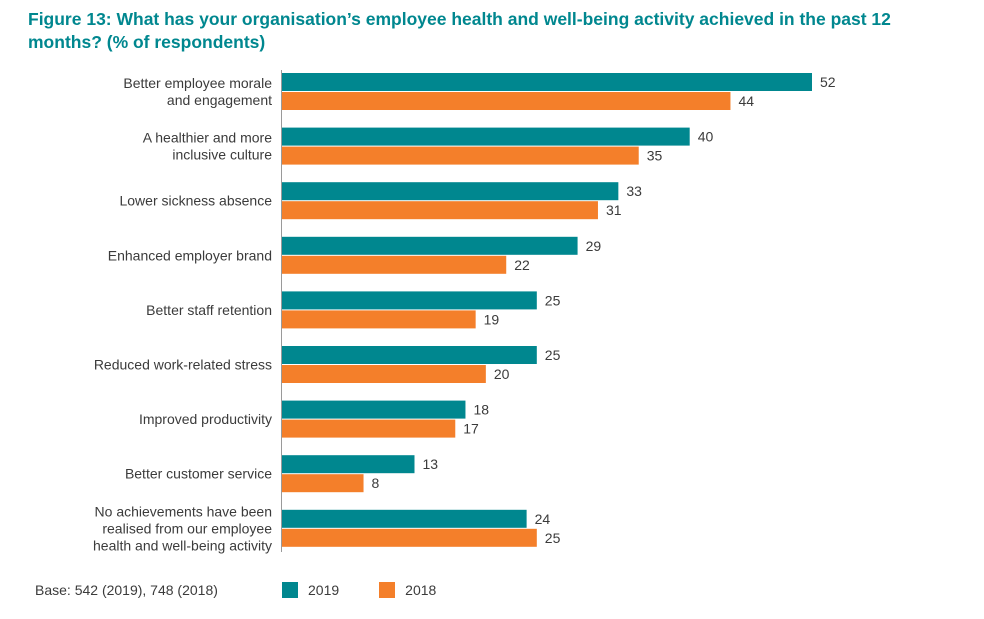  What do you see at coordinates (594, 246) in the screenshot?
I see `data-label-2019: 29` at bounding box center [594, 246].